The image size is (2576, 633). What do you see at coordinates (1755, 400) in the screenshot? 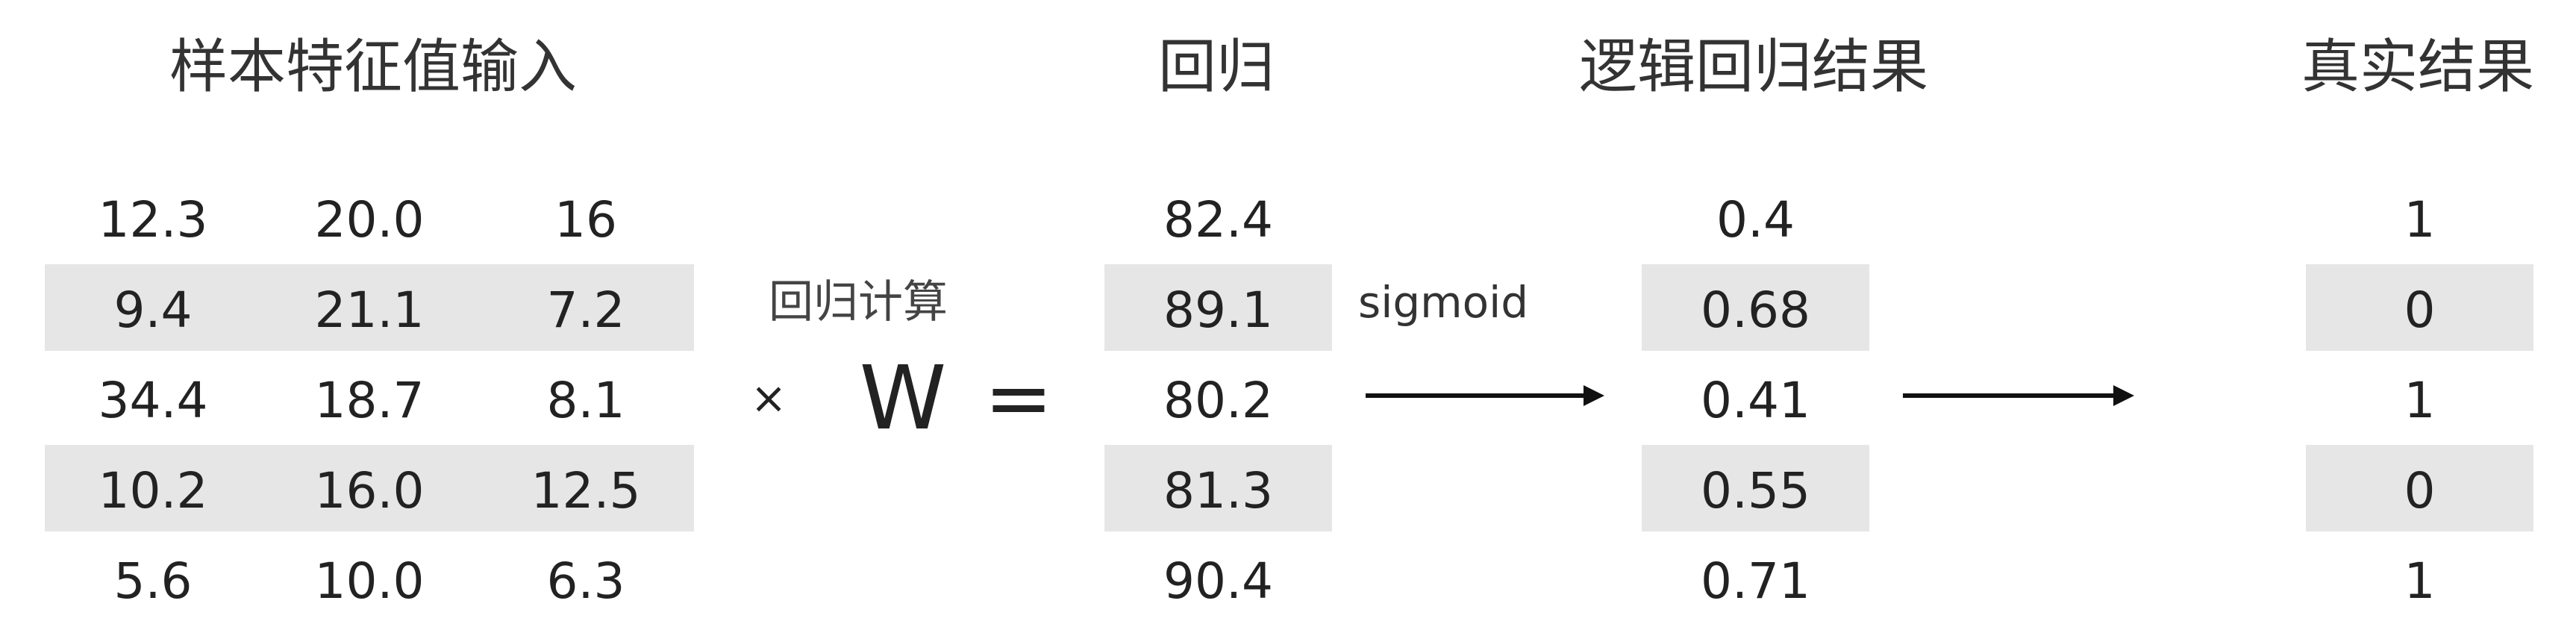
I see `logistic-value: 0.41` at bounding box center [1755, 400].